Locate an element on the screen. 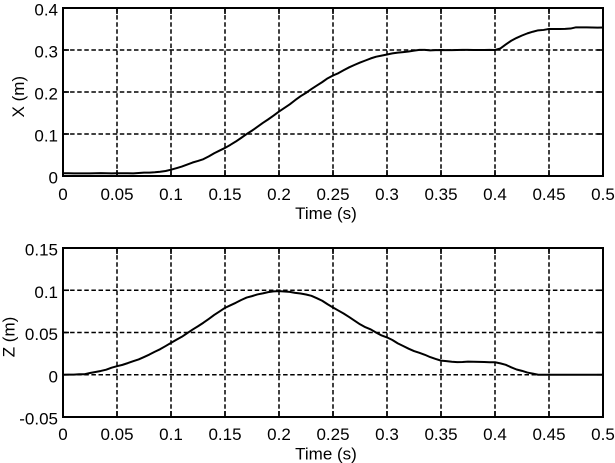 The width and height of the screenshot is (615, 463). svg-text: Z (m) is located at coordinates (9, 337).